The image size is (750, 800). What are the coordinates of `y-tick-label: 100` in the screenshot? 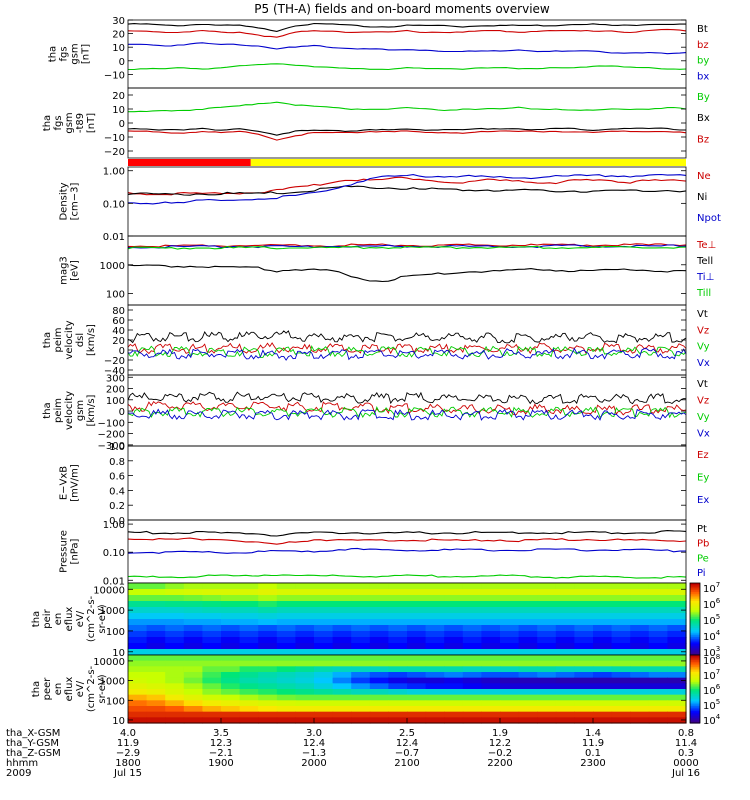 It's located at (115, 701).